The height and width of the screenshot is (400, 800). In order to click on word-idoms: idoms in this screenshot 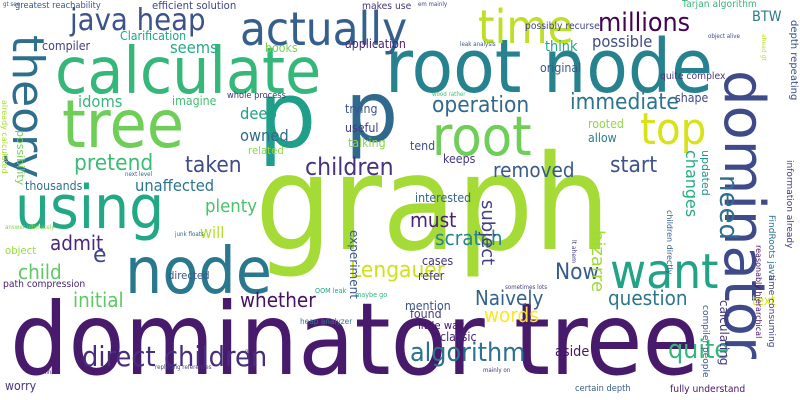, I will do `click(100, 101)`.